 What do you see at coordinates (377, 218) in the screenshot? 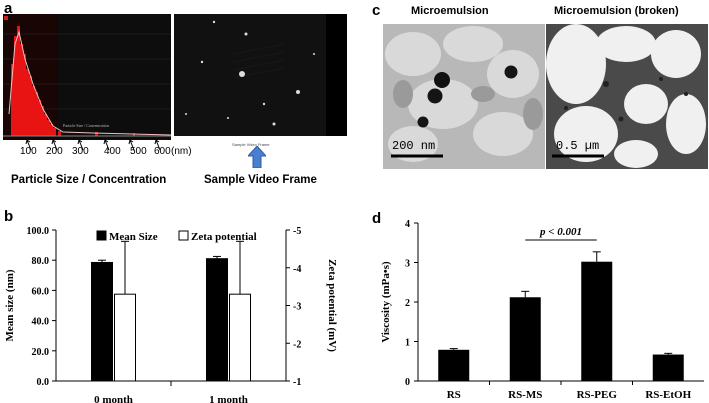
I see `panel-d-letter: d` at bounding box center [377, 218].